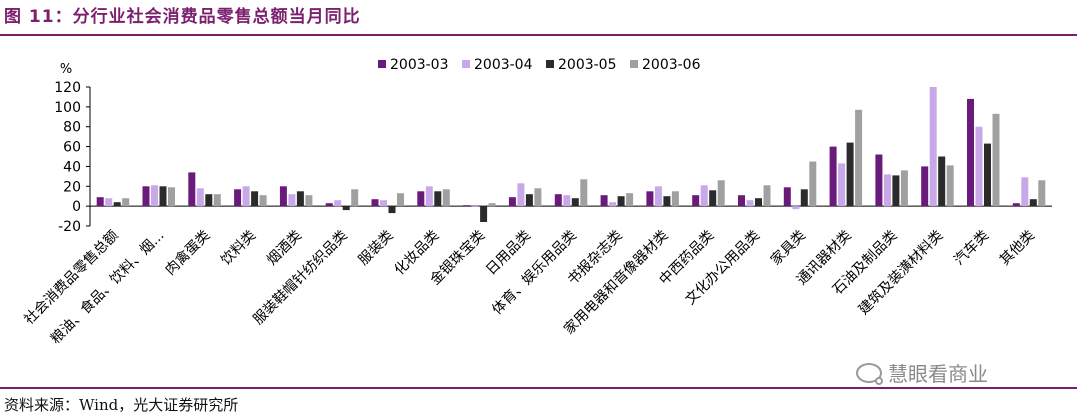  What do you see at coordinates (72, 187) in the screenshot?
I see `y-tick-label: 20` at bounding box center [72, 187].